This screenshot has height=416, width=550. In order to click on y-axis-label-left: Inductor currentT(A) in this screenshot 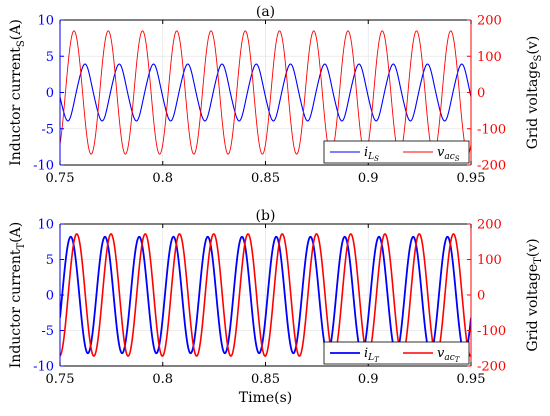, I will do `click(17, 295)`.